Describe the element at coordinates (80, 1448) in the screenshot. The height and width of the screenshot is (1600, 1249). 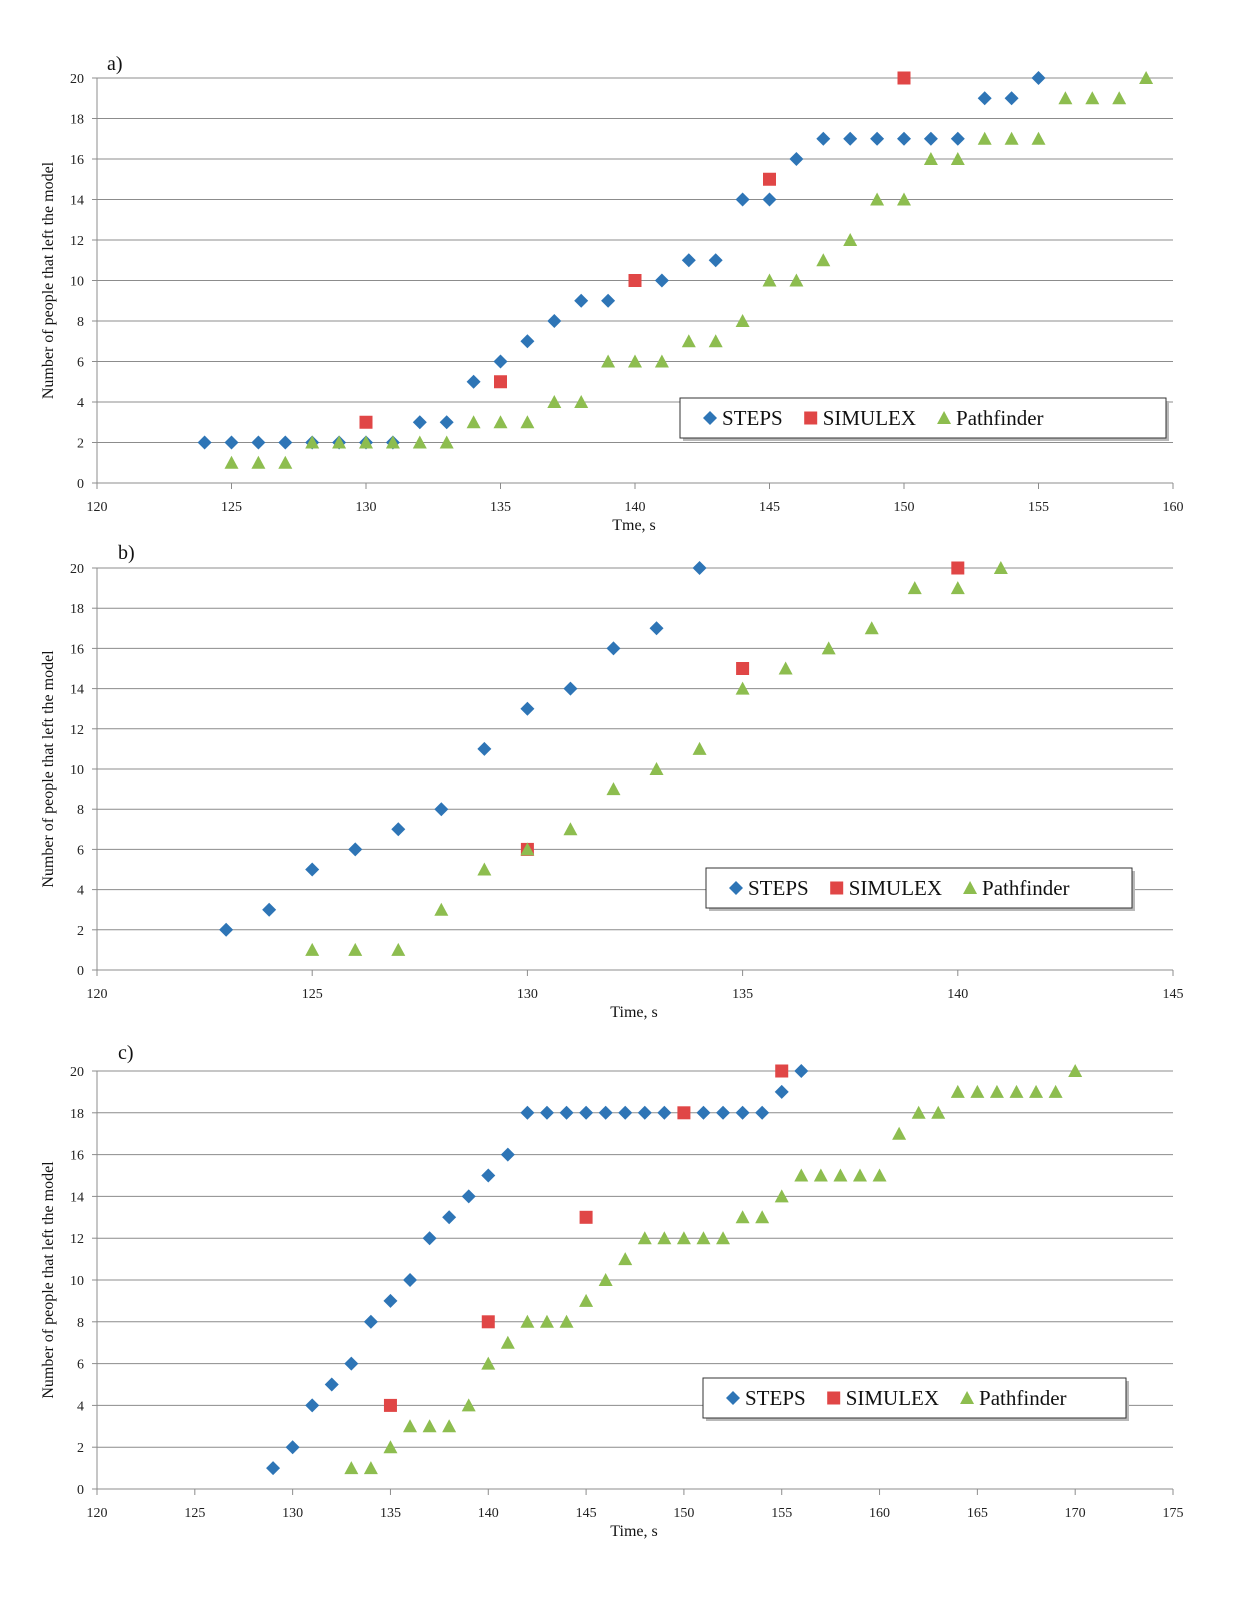
I see `y-tick-label: 2` at that location.